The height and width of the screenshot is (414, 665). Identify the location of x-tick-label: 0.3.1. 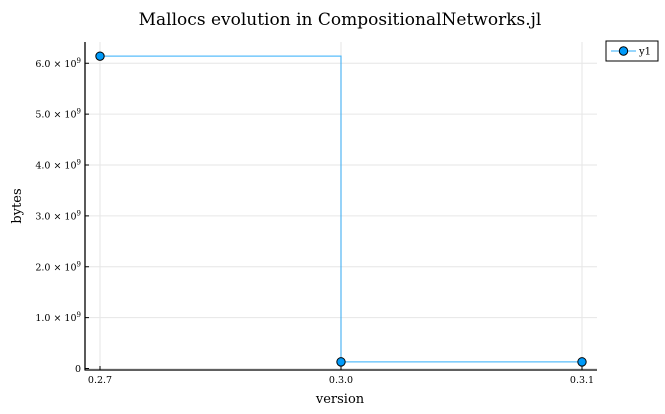
(582, 380).